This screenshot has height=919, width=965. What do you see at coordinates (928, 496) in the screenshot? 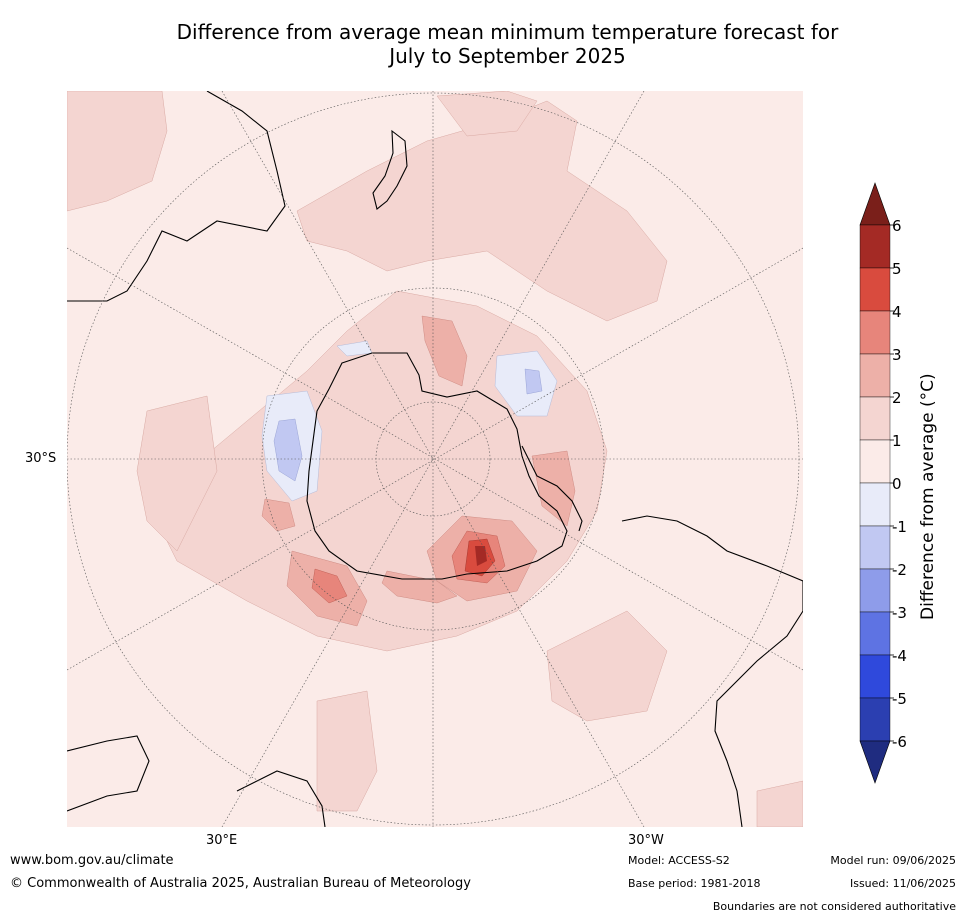
I see `colorbar-label: Difference from average (°C)` at bounding box center [928, 496].